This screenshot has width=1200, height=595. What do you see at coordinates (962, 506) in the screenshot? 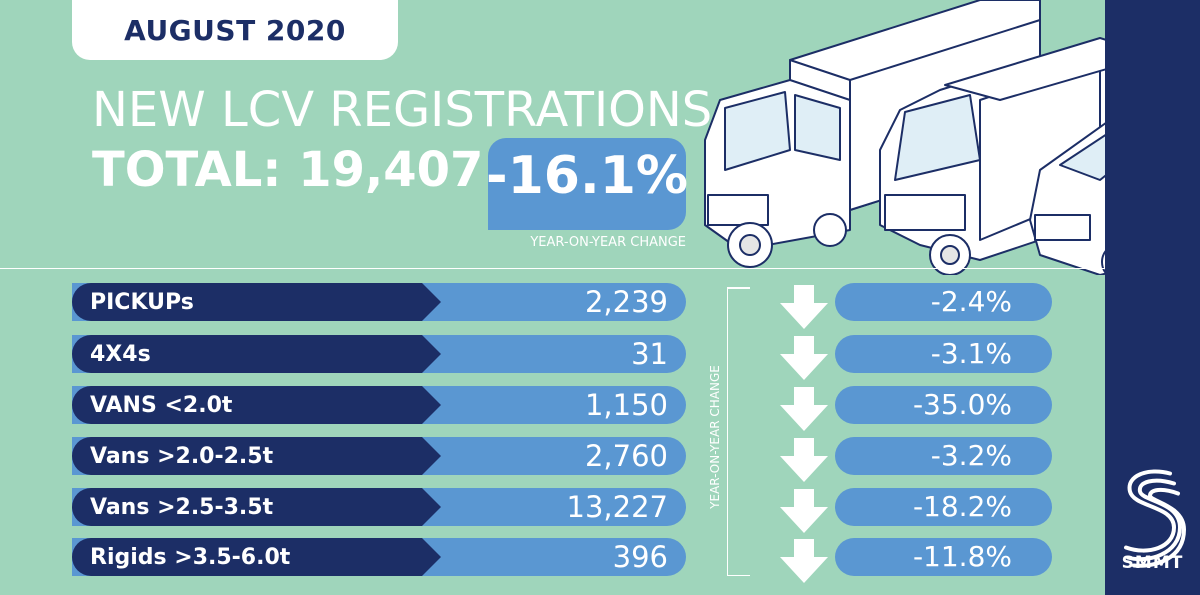
I see `change-value: -18.2%` at bounding box center [962, 506].